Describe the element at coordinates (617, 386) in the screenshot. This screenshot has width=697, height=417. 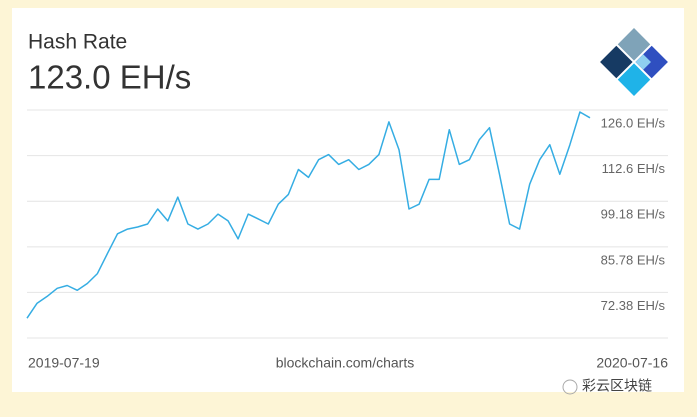
I see `watermark: 彩云区块链` at that location.